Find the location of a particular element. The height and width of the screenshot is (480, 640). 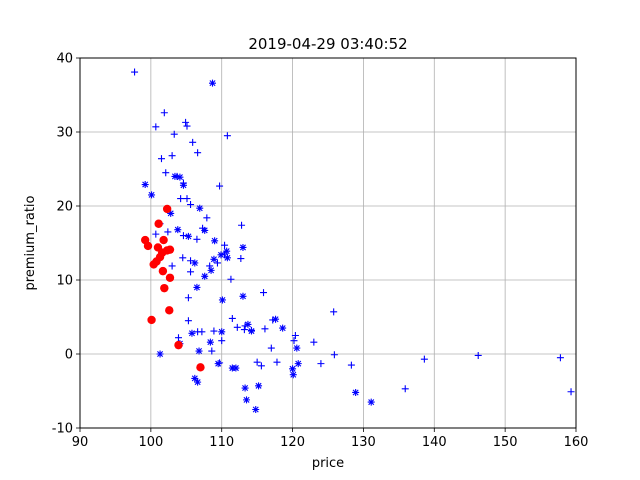

y-tick-label: 20 is located at coordinates (64, 207).